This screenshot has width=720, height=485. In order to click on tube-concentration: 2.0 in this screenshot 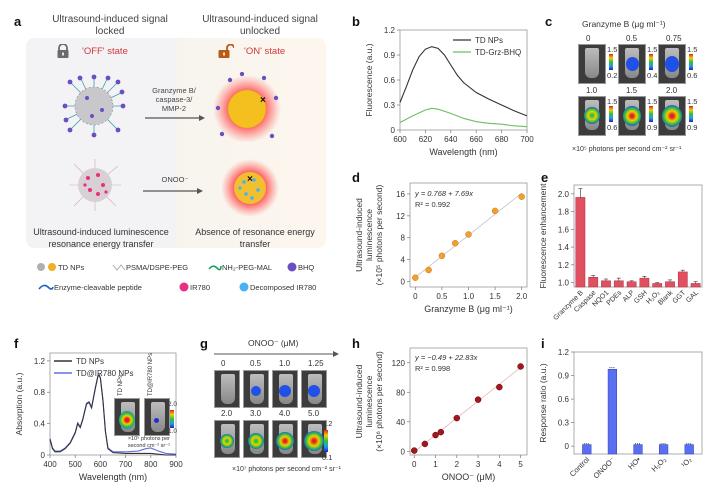, I will do `click(672, 90)`.